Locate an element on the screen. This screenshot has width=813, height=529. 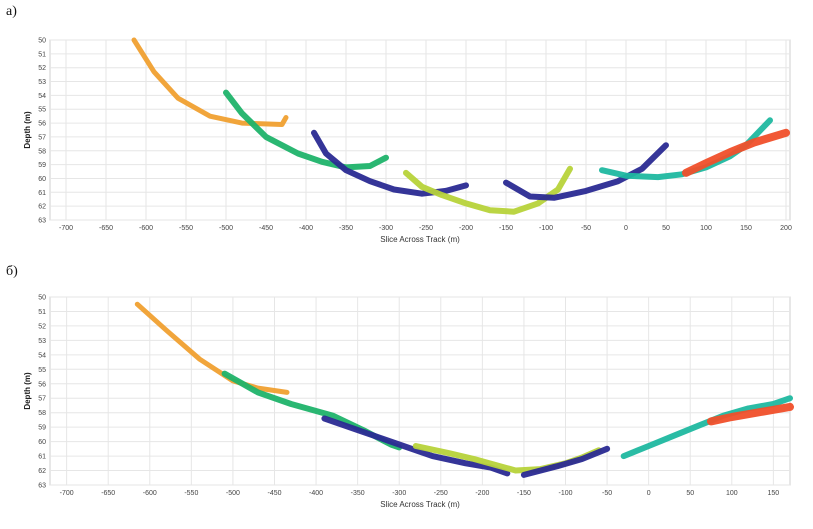
series-green is located at coordinates (306, 130).